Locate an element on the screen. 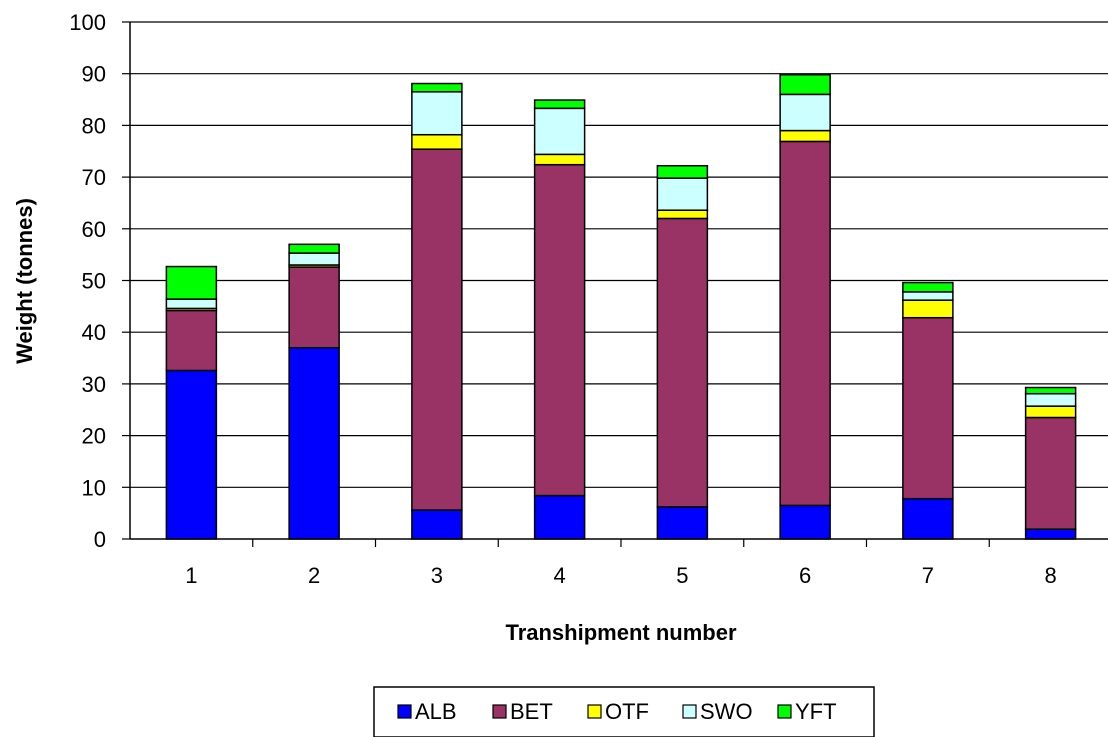 This screenshot has height=737, width=1108. y-tick-label: 20 is located at coordinates (94, 436).